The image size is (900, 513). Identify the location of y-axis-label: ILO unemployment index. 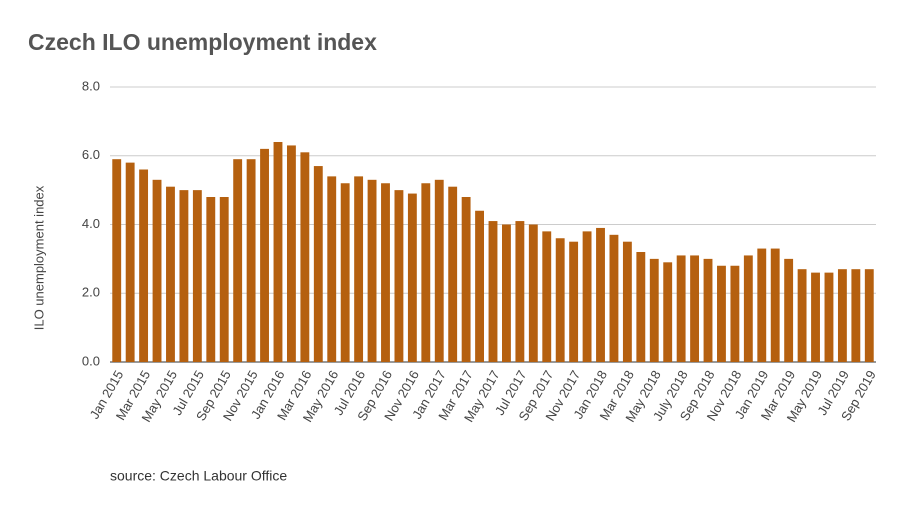
(38, 257).